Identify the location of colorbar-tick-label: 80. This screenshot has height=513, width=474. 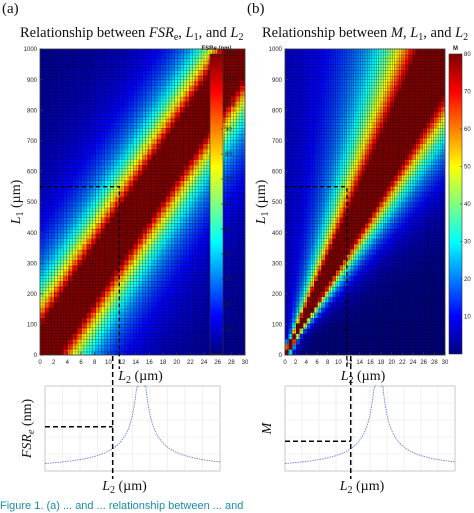
(228, 155).